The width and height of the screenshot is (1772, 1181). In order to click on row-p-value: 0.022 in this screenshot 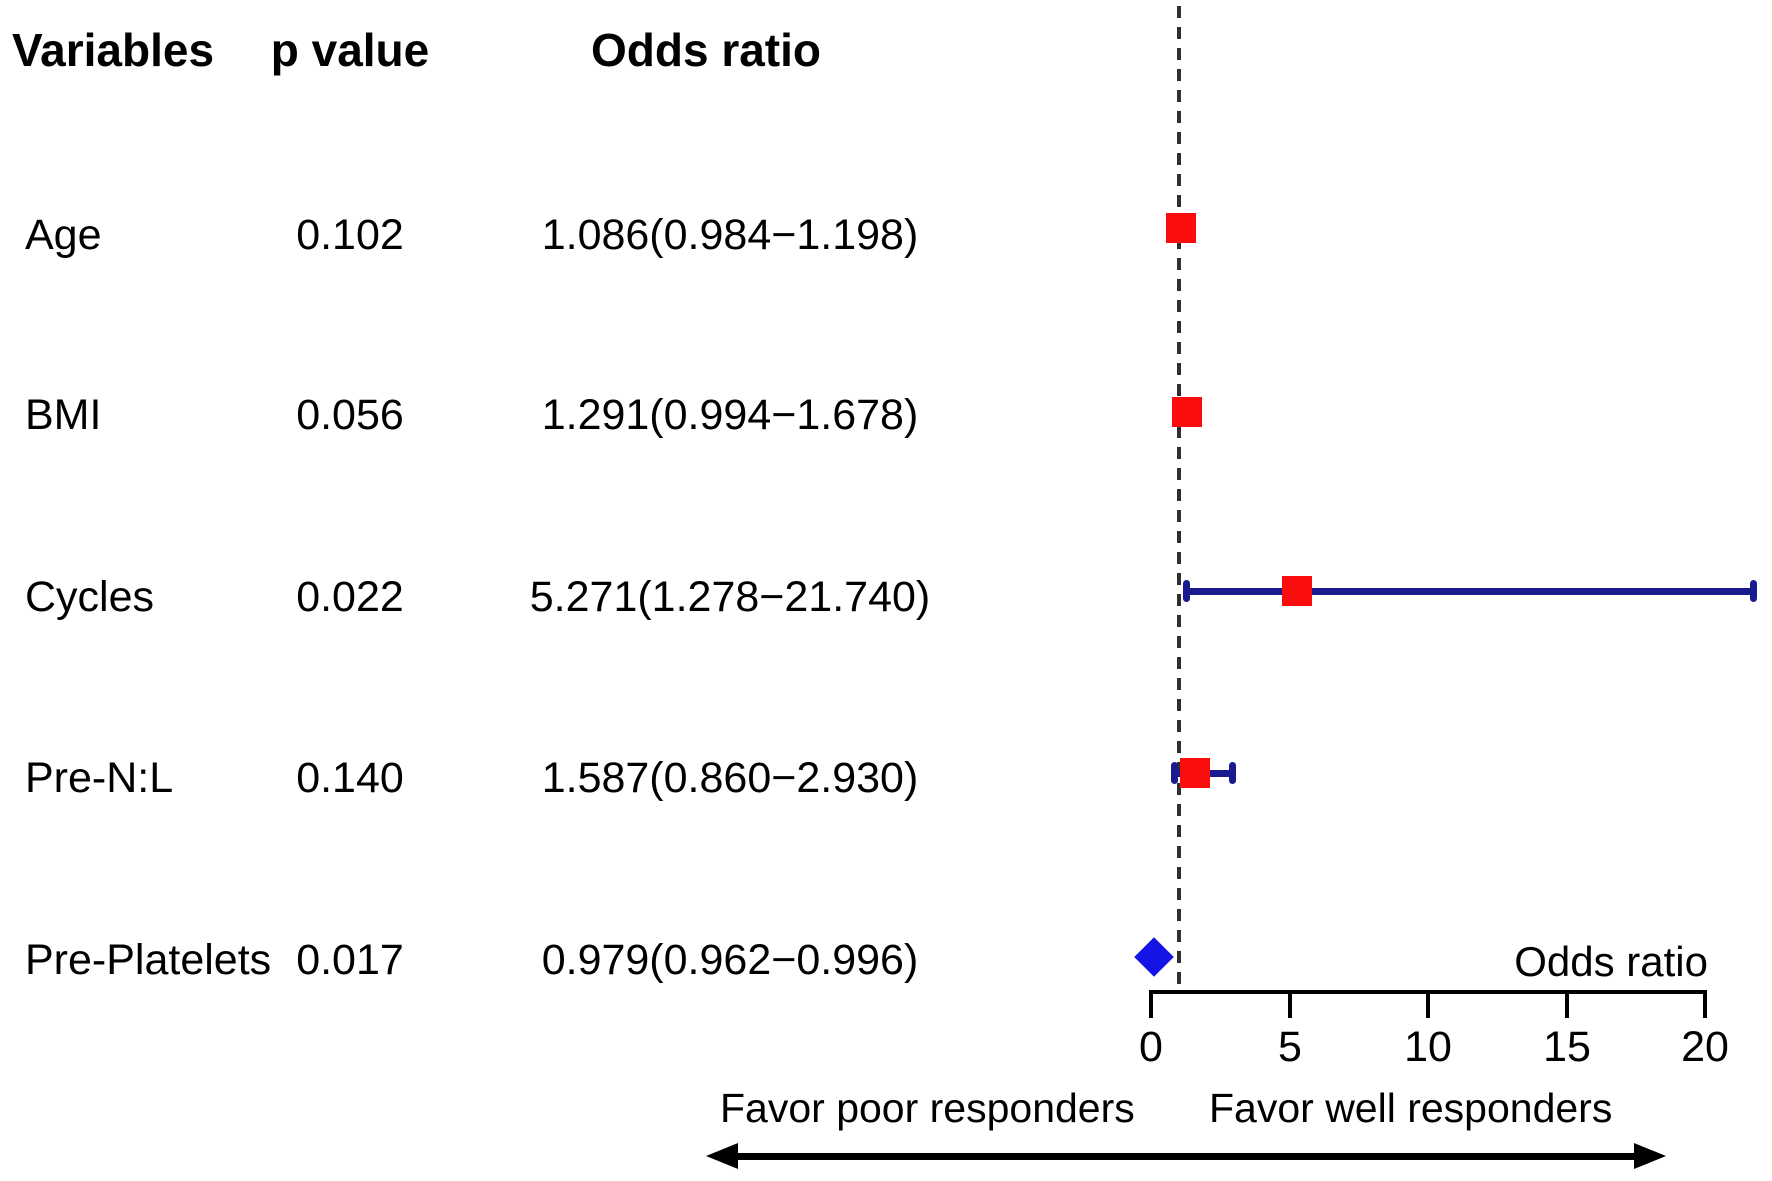, I will do `click(350, 597)`.